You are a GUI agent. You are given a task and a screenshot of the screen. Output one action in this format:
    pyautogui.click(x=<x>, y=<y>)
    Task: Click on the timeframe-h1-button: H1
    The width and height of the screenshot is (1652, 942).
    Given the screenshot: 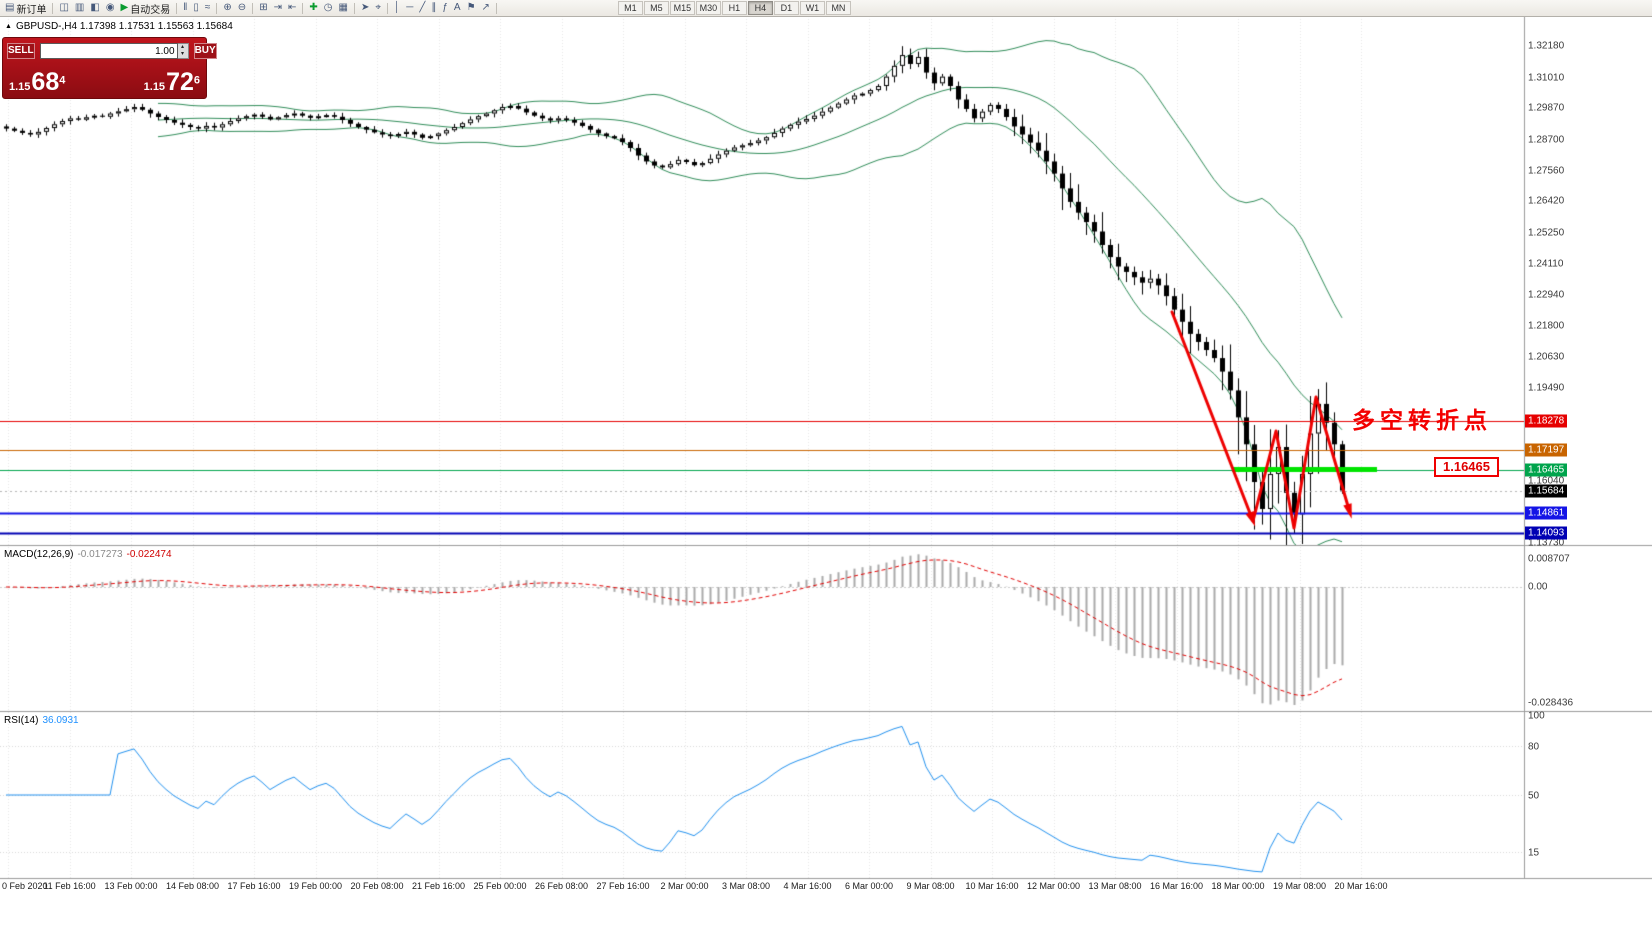 What is the action you would take?
    pyautogui.click(x=734, y=8)
    